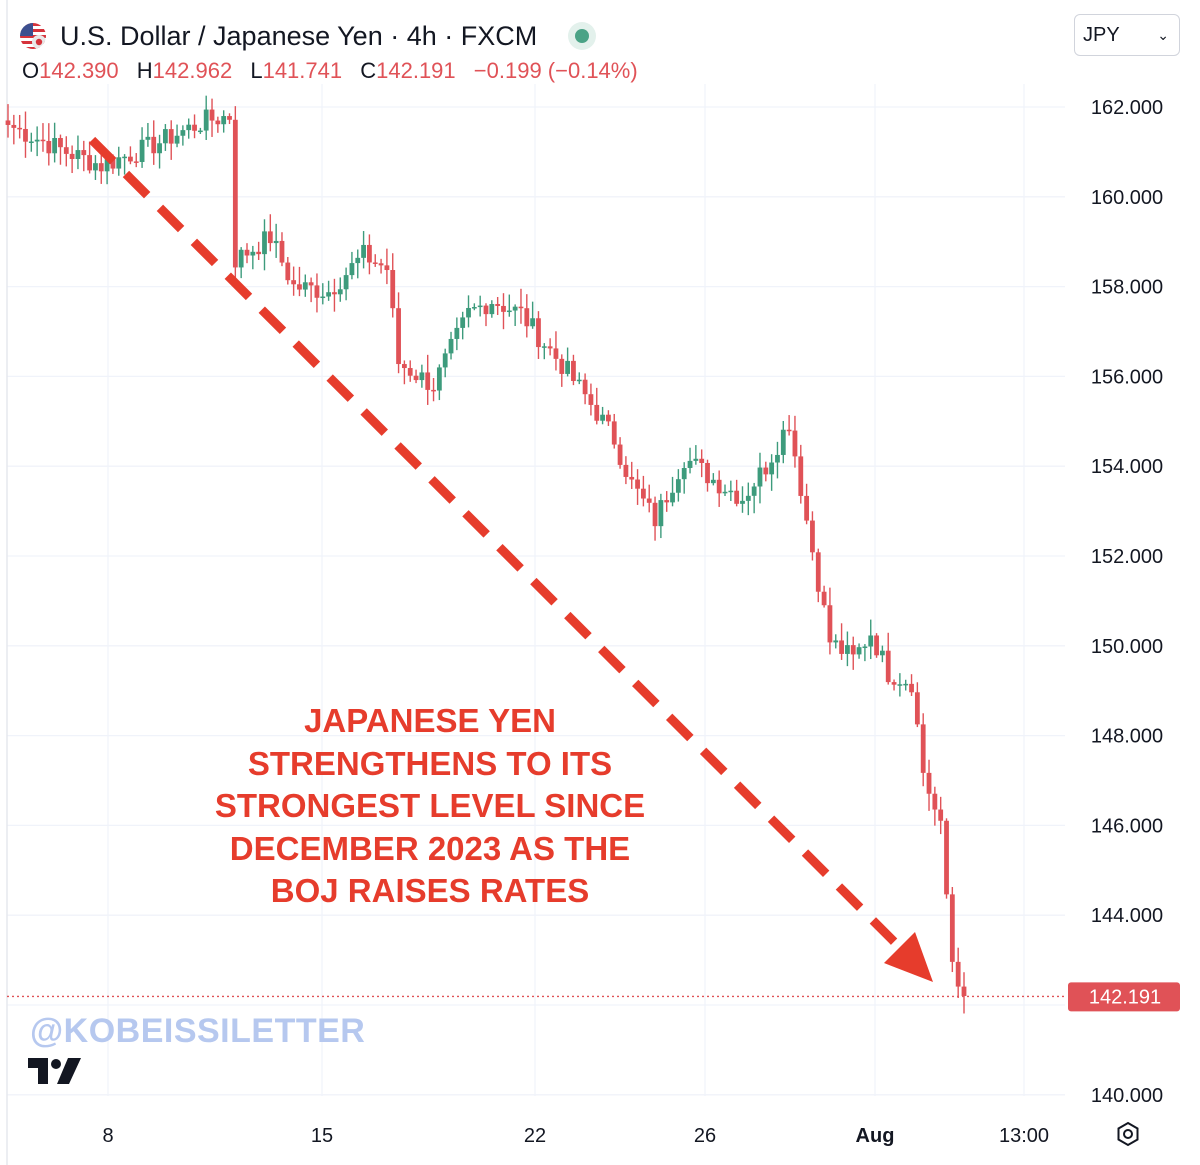 The height and width of the screenshot is (1165, 1200). Describe the element at coordinates (1127, 467) in the screenshot. I see `price-tick-label: 154.000` at that location.